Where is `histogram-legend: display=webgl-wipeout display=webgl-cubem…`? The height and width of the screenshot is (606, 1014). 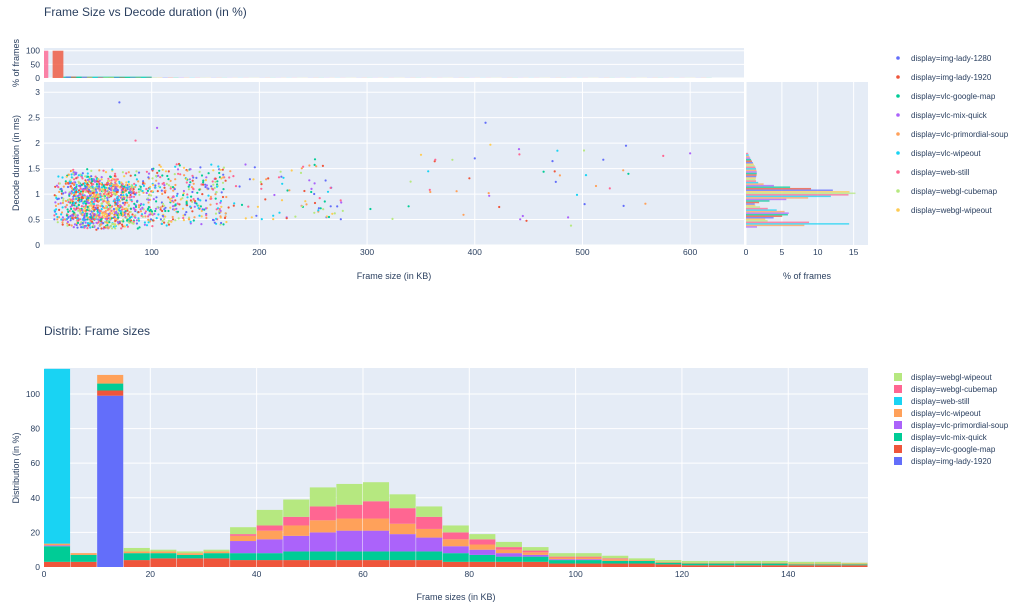
histogram-legend: display=webgl-wipeout display=webgl-cubem… is located at coordinates (951, 419).